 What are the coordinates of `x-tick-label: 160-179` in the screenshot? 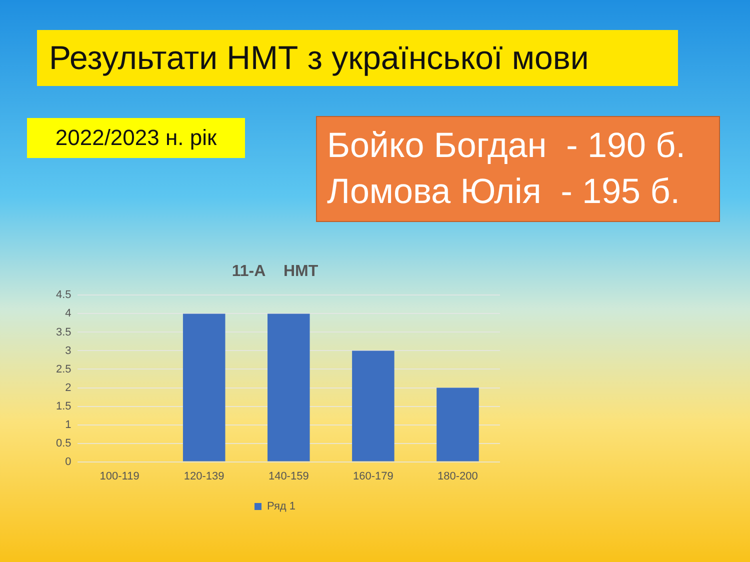 It's located at (373, 476).